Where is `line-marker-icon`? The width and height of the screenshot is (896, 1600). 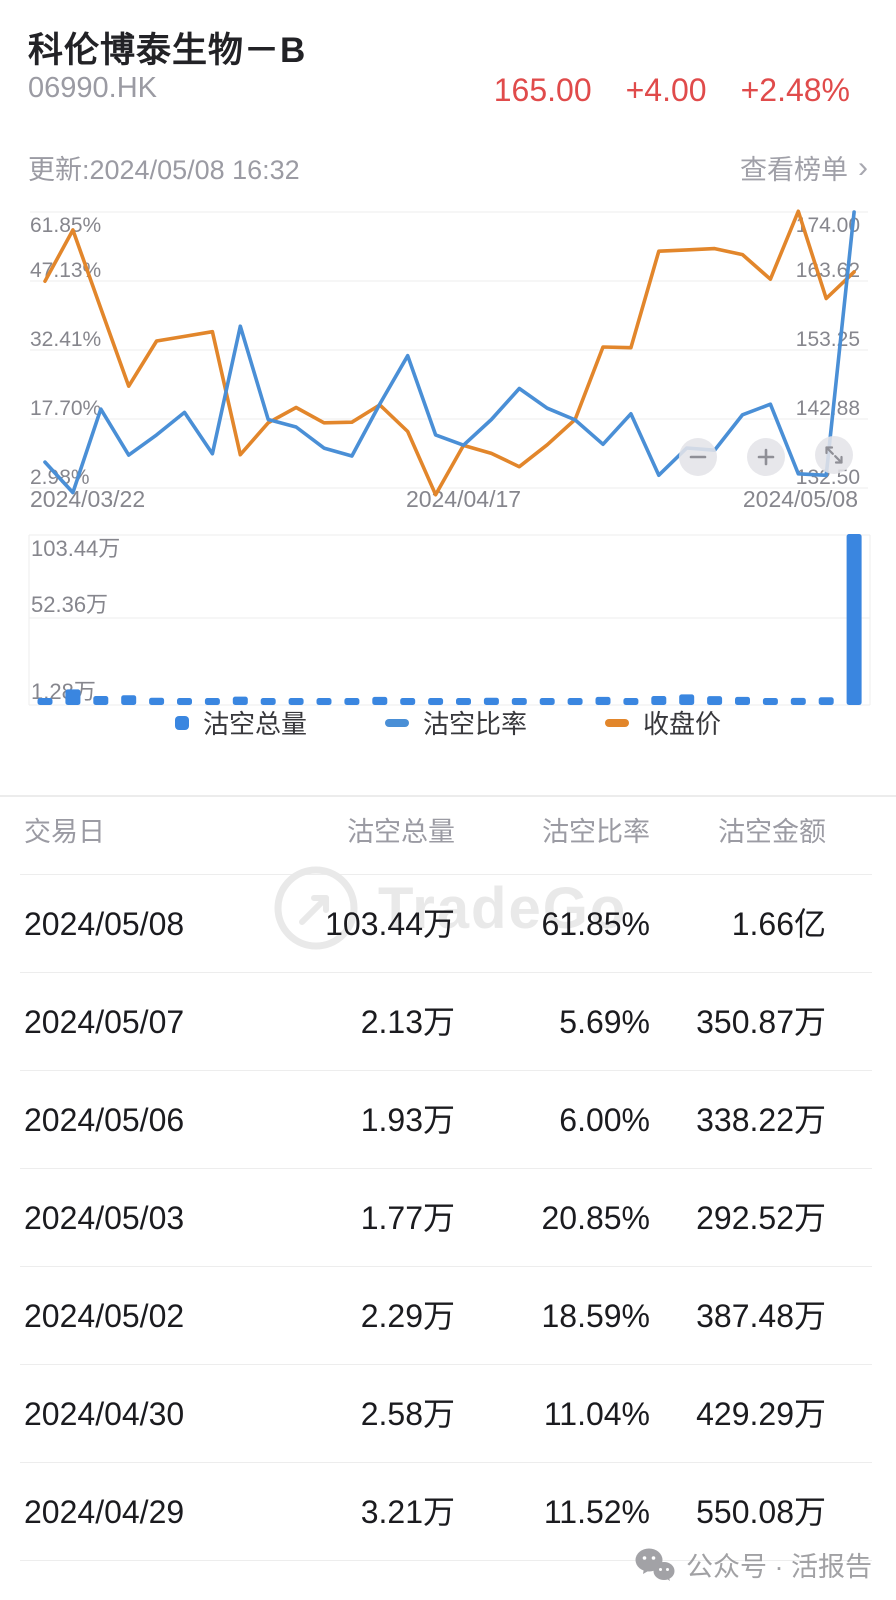
line-marker-icon is located at coordinates (396, 722).